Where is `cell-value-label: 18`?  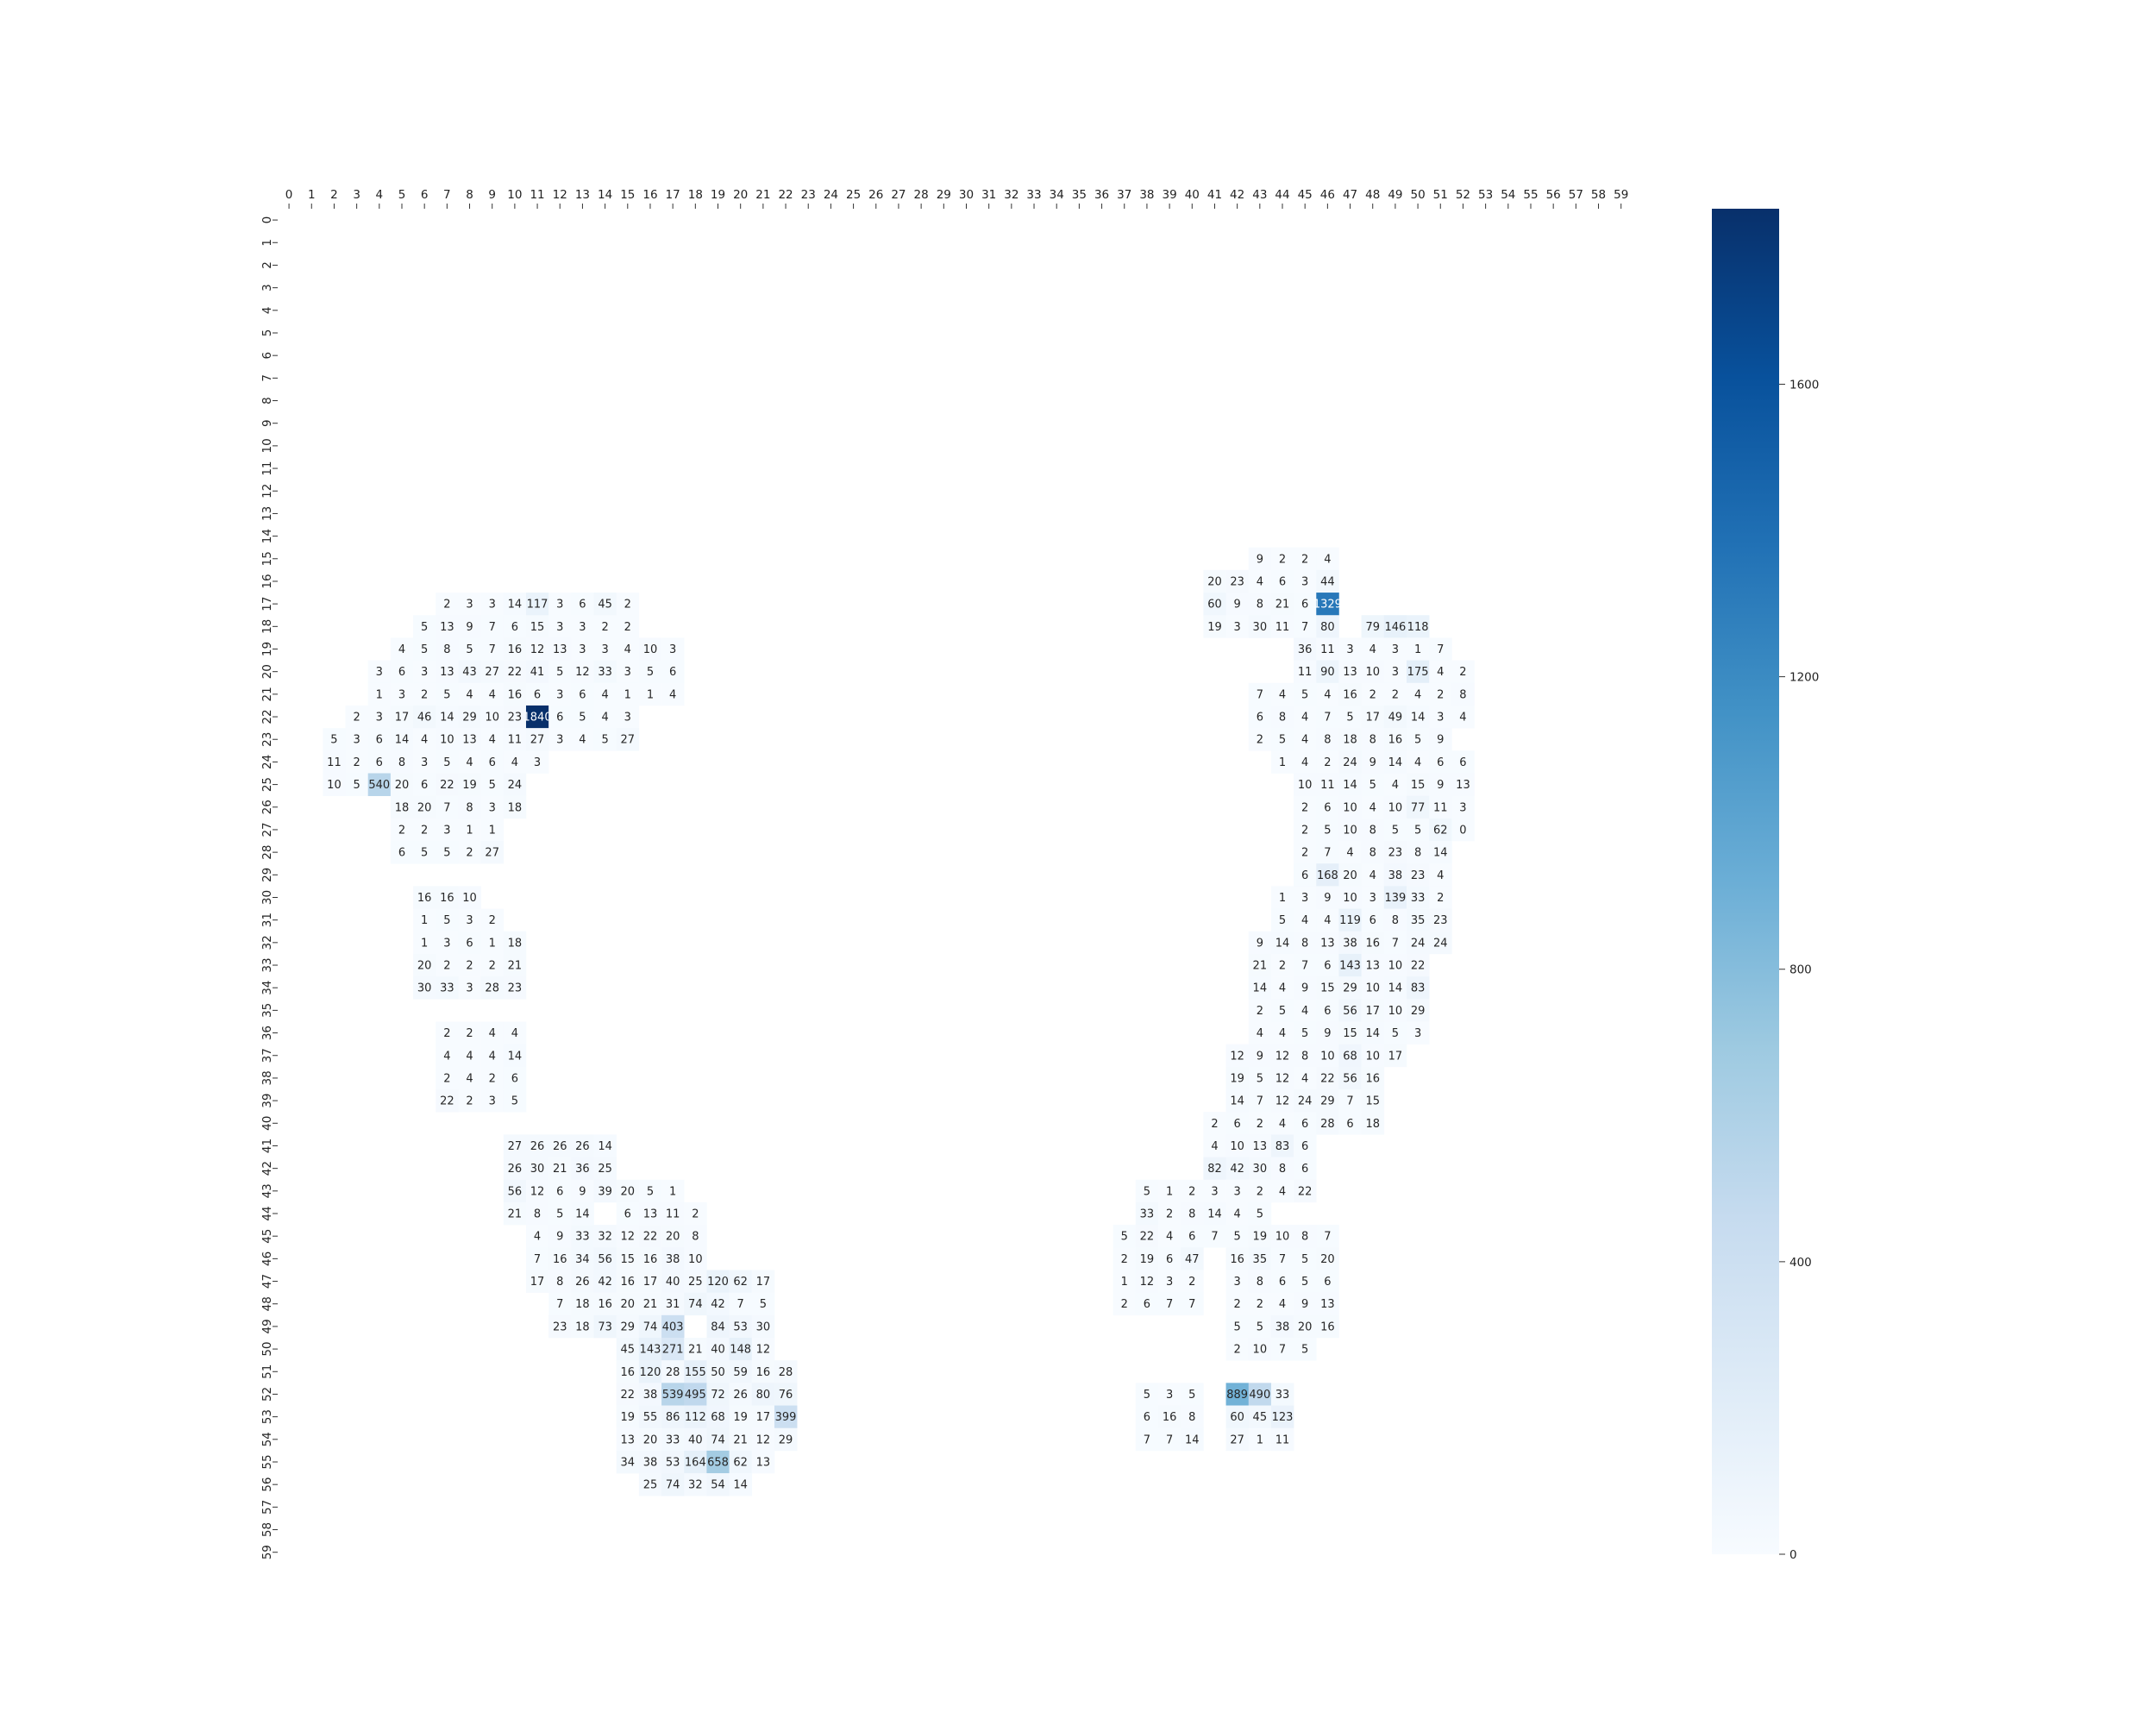
cell-value-label: 18 is located at coordinates (1350, 741).